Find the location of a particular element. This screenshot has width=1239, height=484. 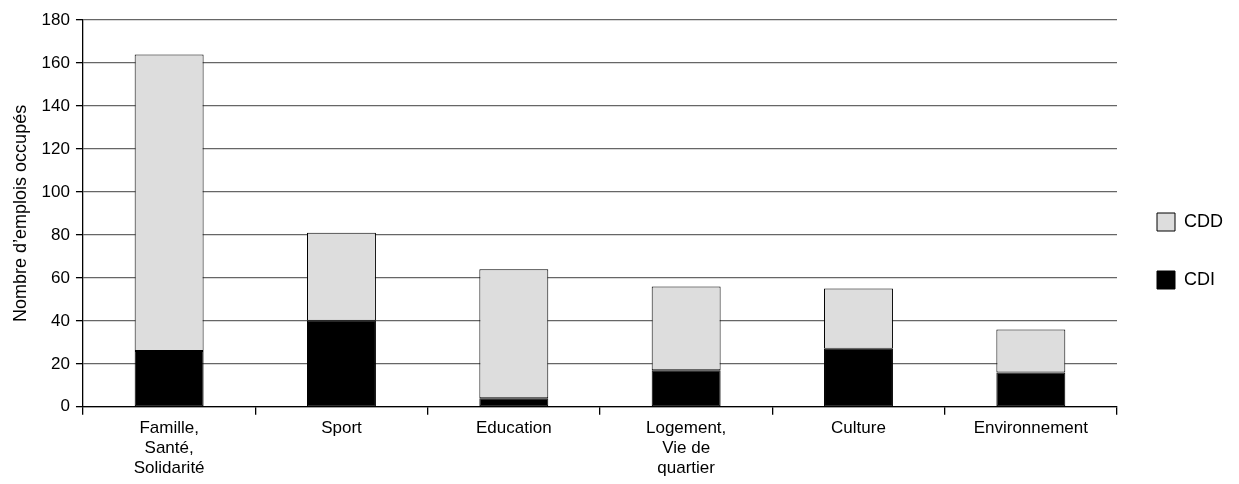

y-tick-label: 80 is located at coordinates (60, 234).